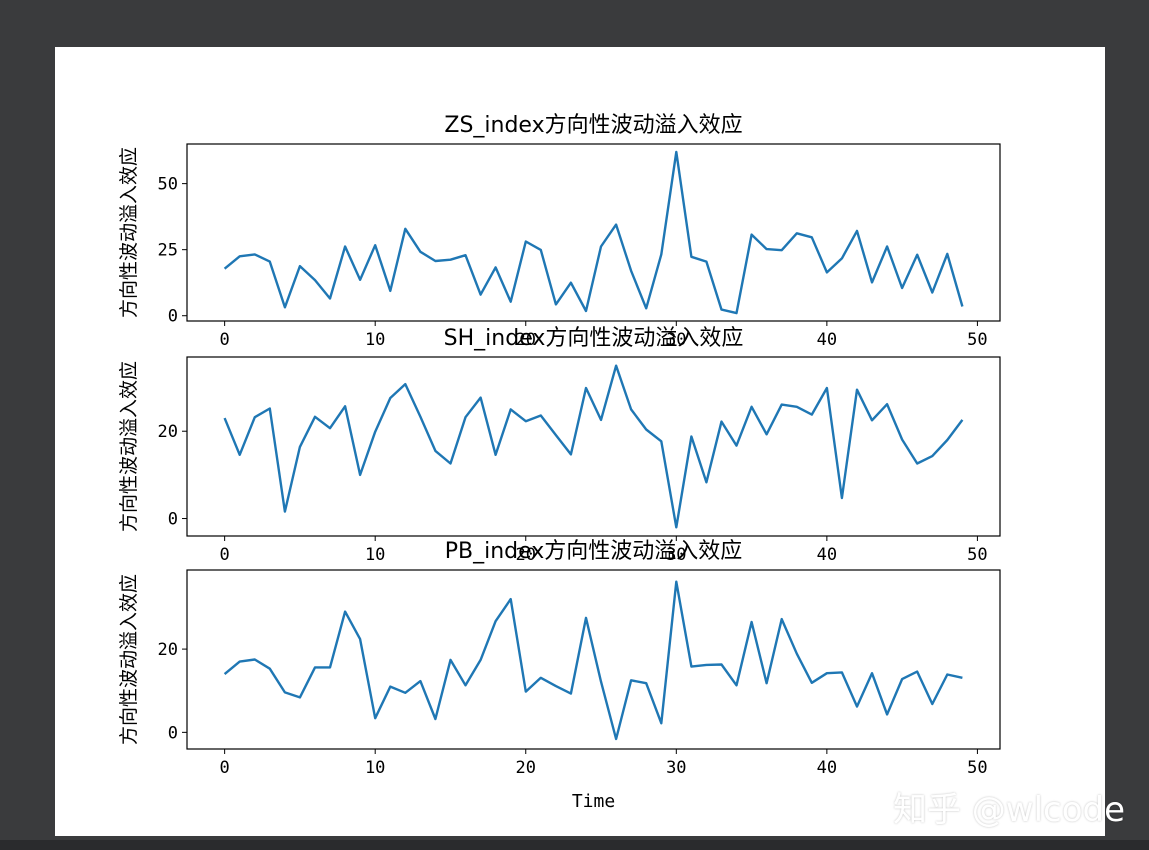 The width and height of the screenshot is (1149, 850). What do you see at coordinates (1009, 810) in the screenshot?
I see `zhihu-watermark: 知乎 @wlcode` at bounding box center [1009, 810].